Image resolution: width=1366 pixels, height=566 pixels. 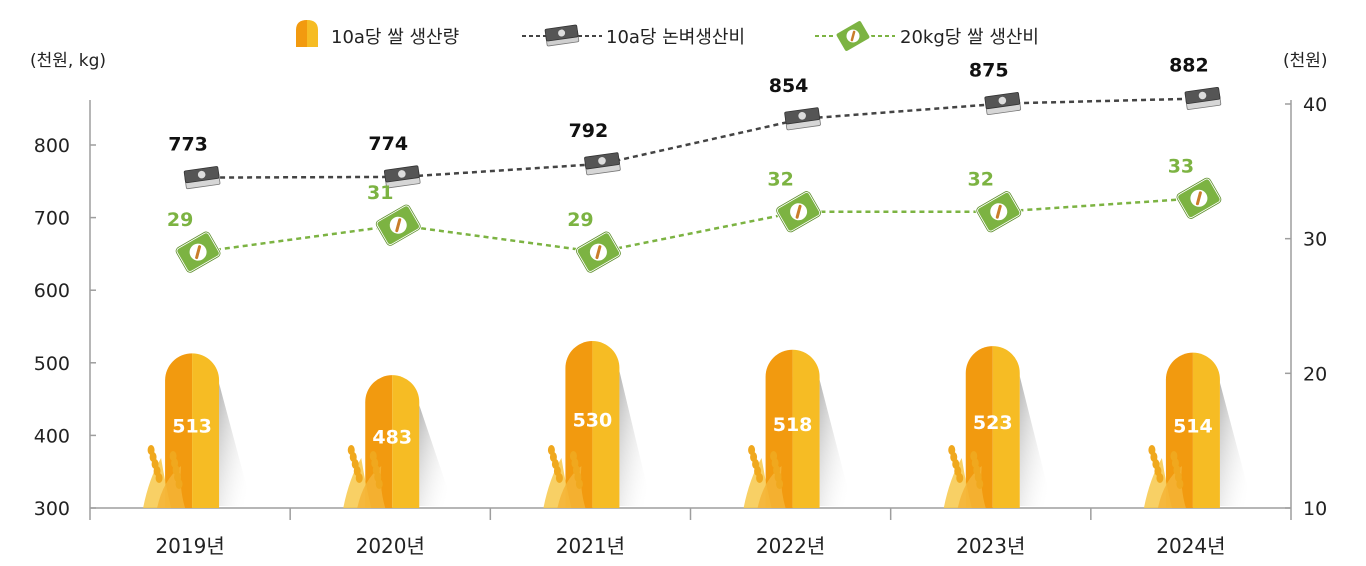 I want to click on left-axis-ticks: 300 400 500 600 700 800, so click(x=65, y=327).